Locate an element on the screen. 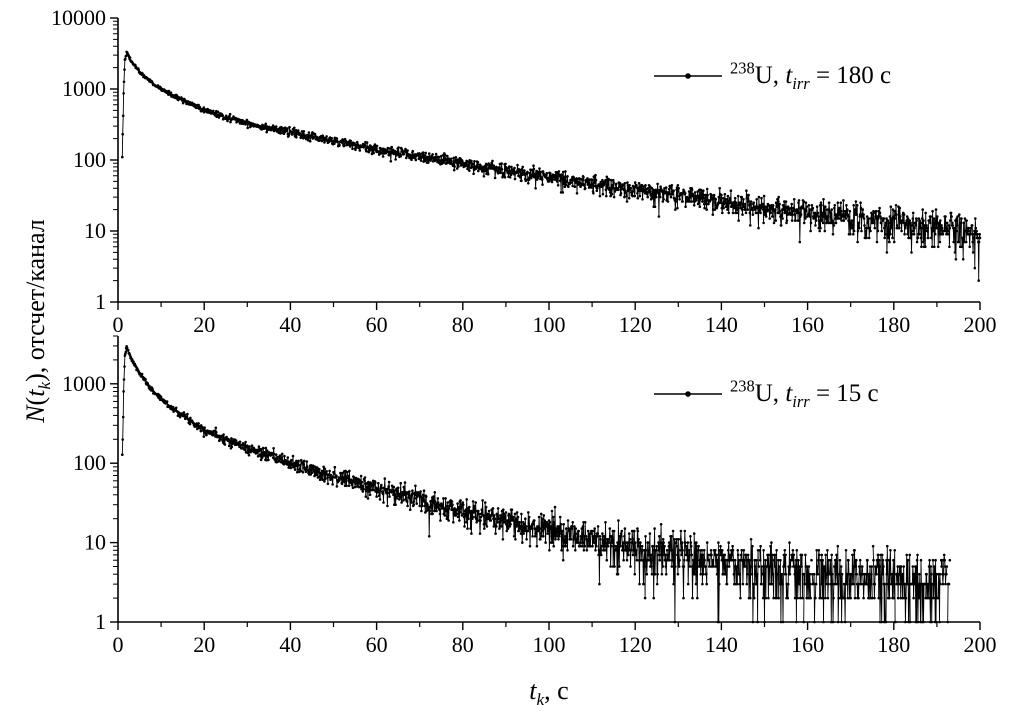 The height and width of the screenshot is (715, 1012). y-axis-ticks: 1 10 100 1000 is located at coordinates (90, 484).